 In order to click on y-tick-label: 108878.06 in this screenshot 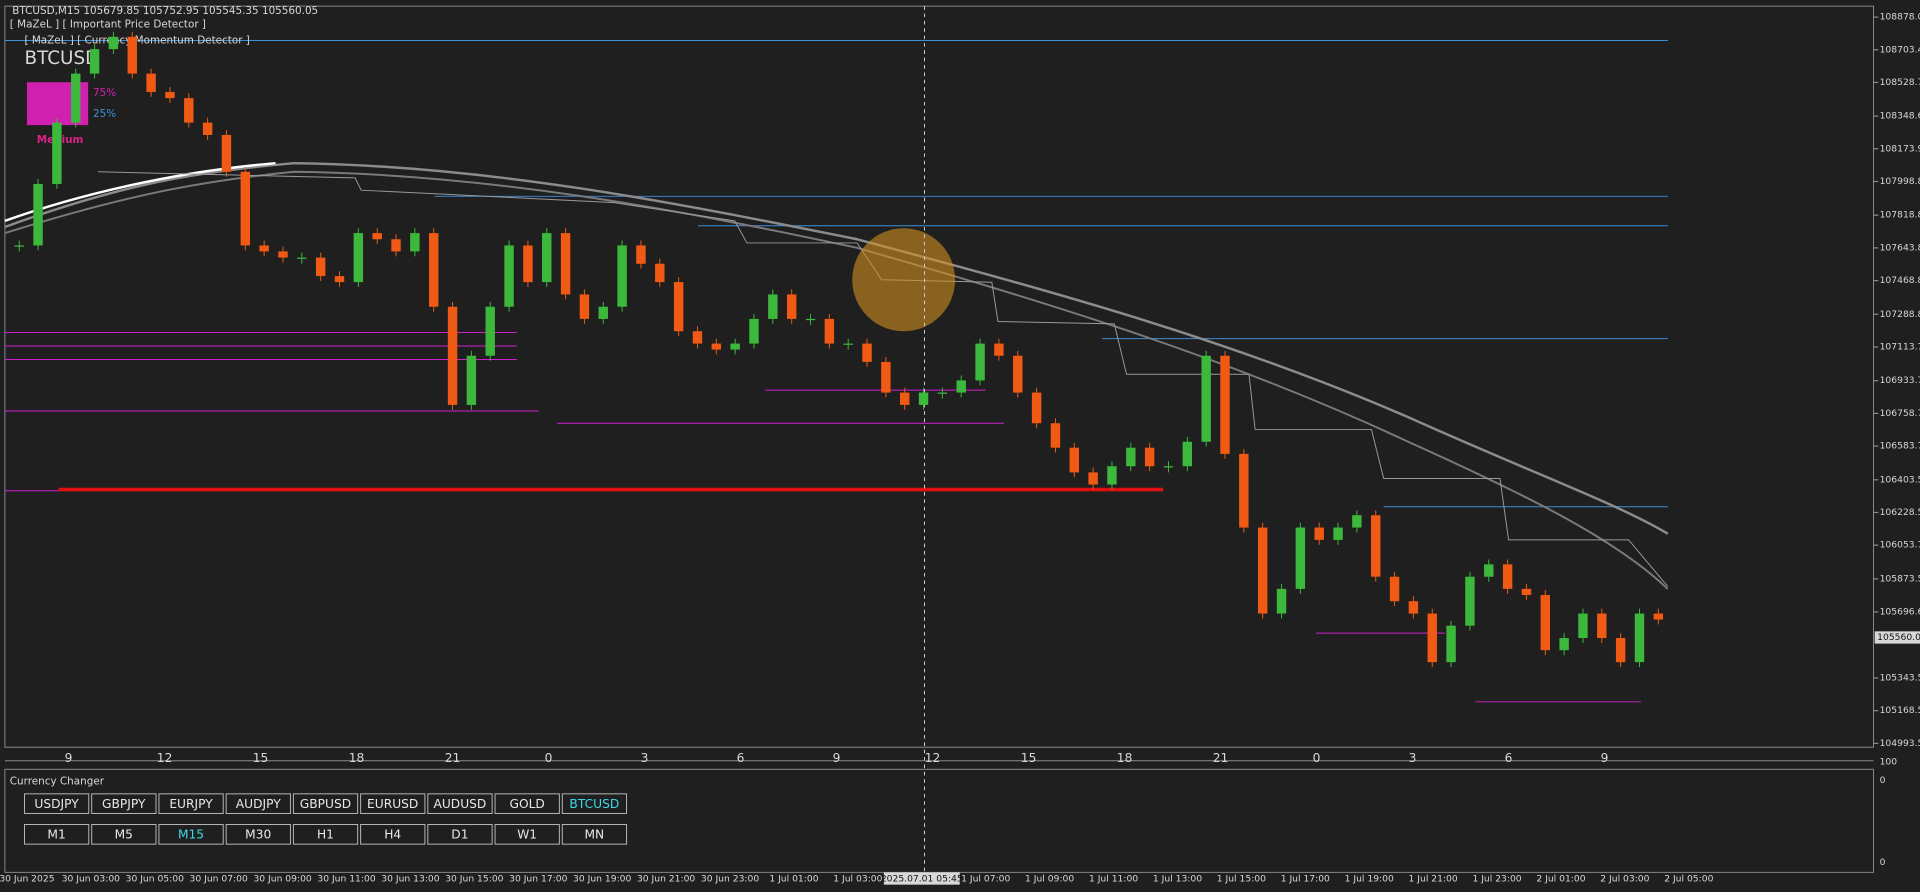, I will do `click(1900, 17)`.